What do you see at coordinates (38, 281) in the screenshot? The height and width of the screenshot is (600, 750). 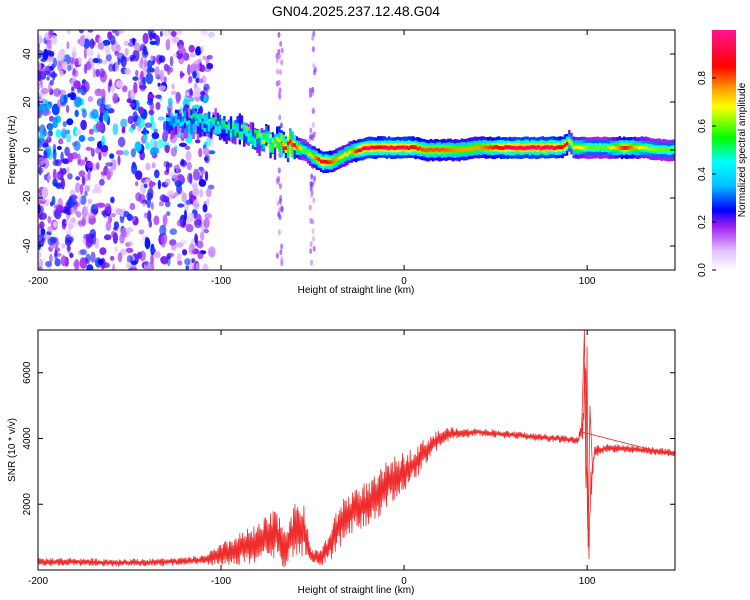 I see `spectrogram-x-tick-label: -200` at bounding box center [38, 281].